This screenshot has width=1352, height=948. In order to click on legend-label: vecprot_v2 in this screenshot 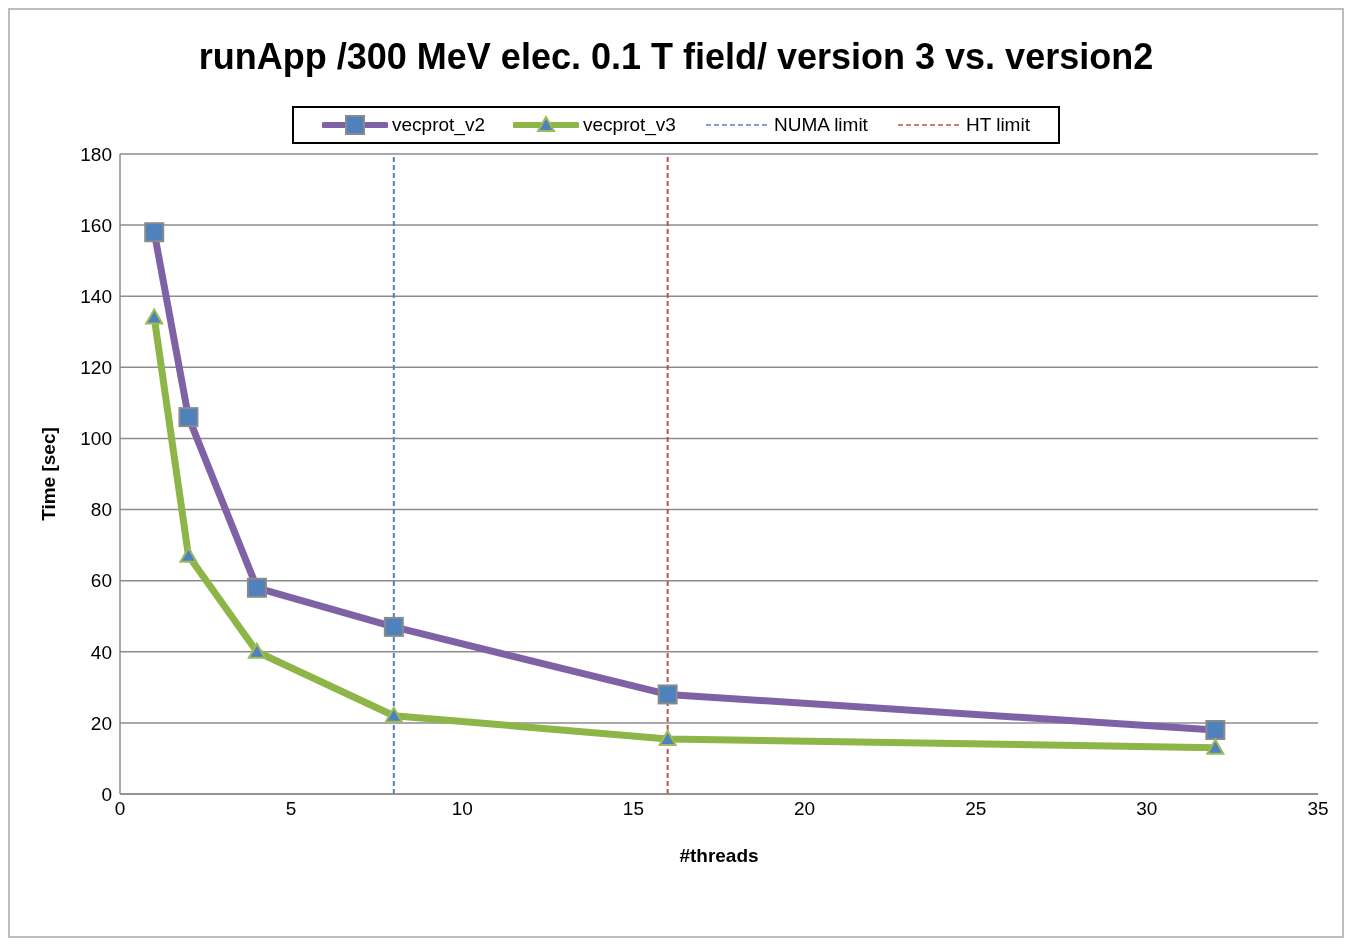, I will do `click(438, 125)`.